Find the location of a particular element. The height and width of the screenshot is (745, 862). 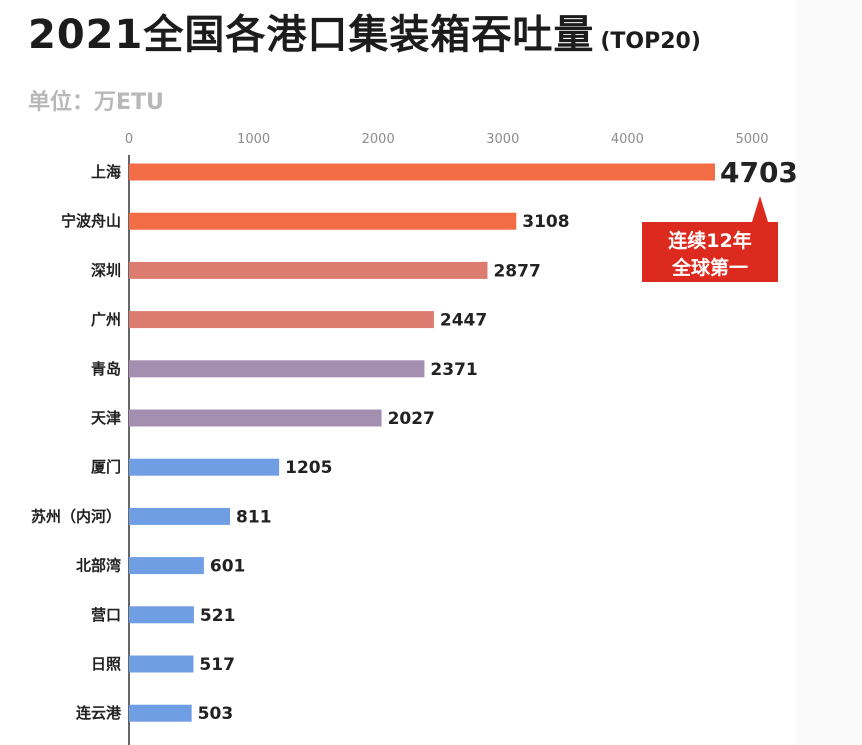

value-label: 2027 is located at coordinates (411, 419).